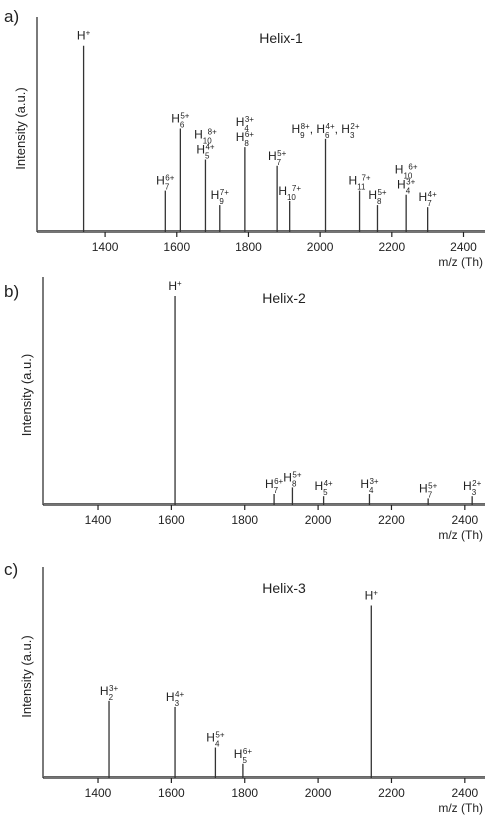 The width and height of the screenshot is (497, 830). I want to click on peak-label: H43+, so click(245, 124).